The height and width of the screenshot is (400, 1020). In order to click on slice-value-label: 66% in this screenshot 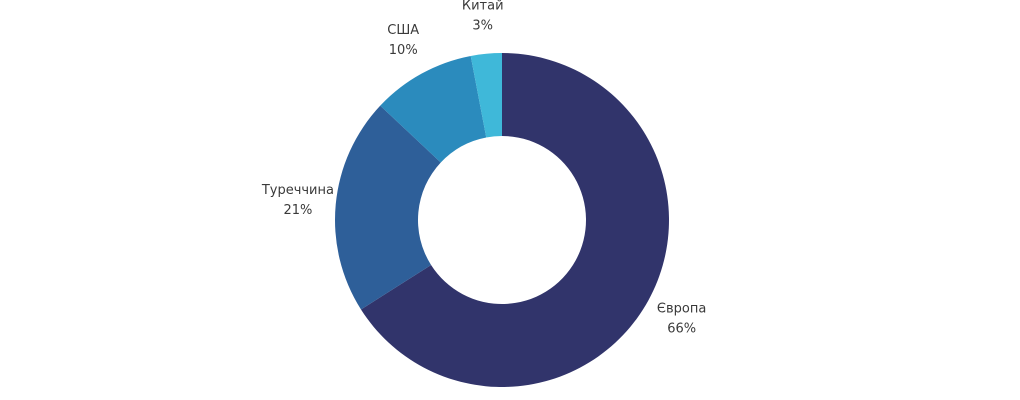, I will do `click(681, 328)`.